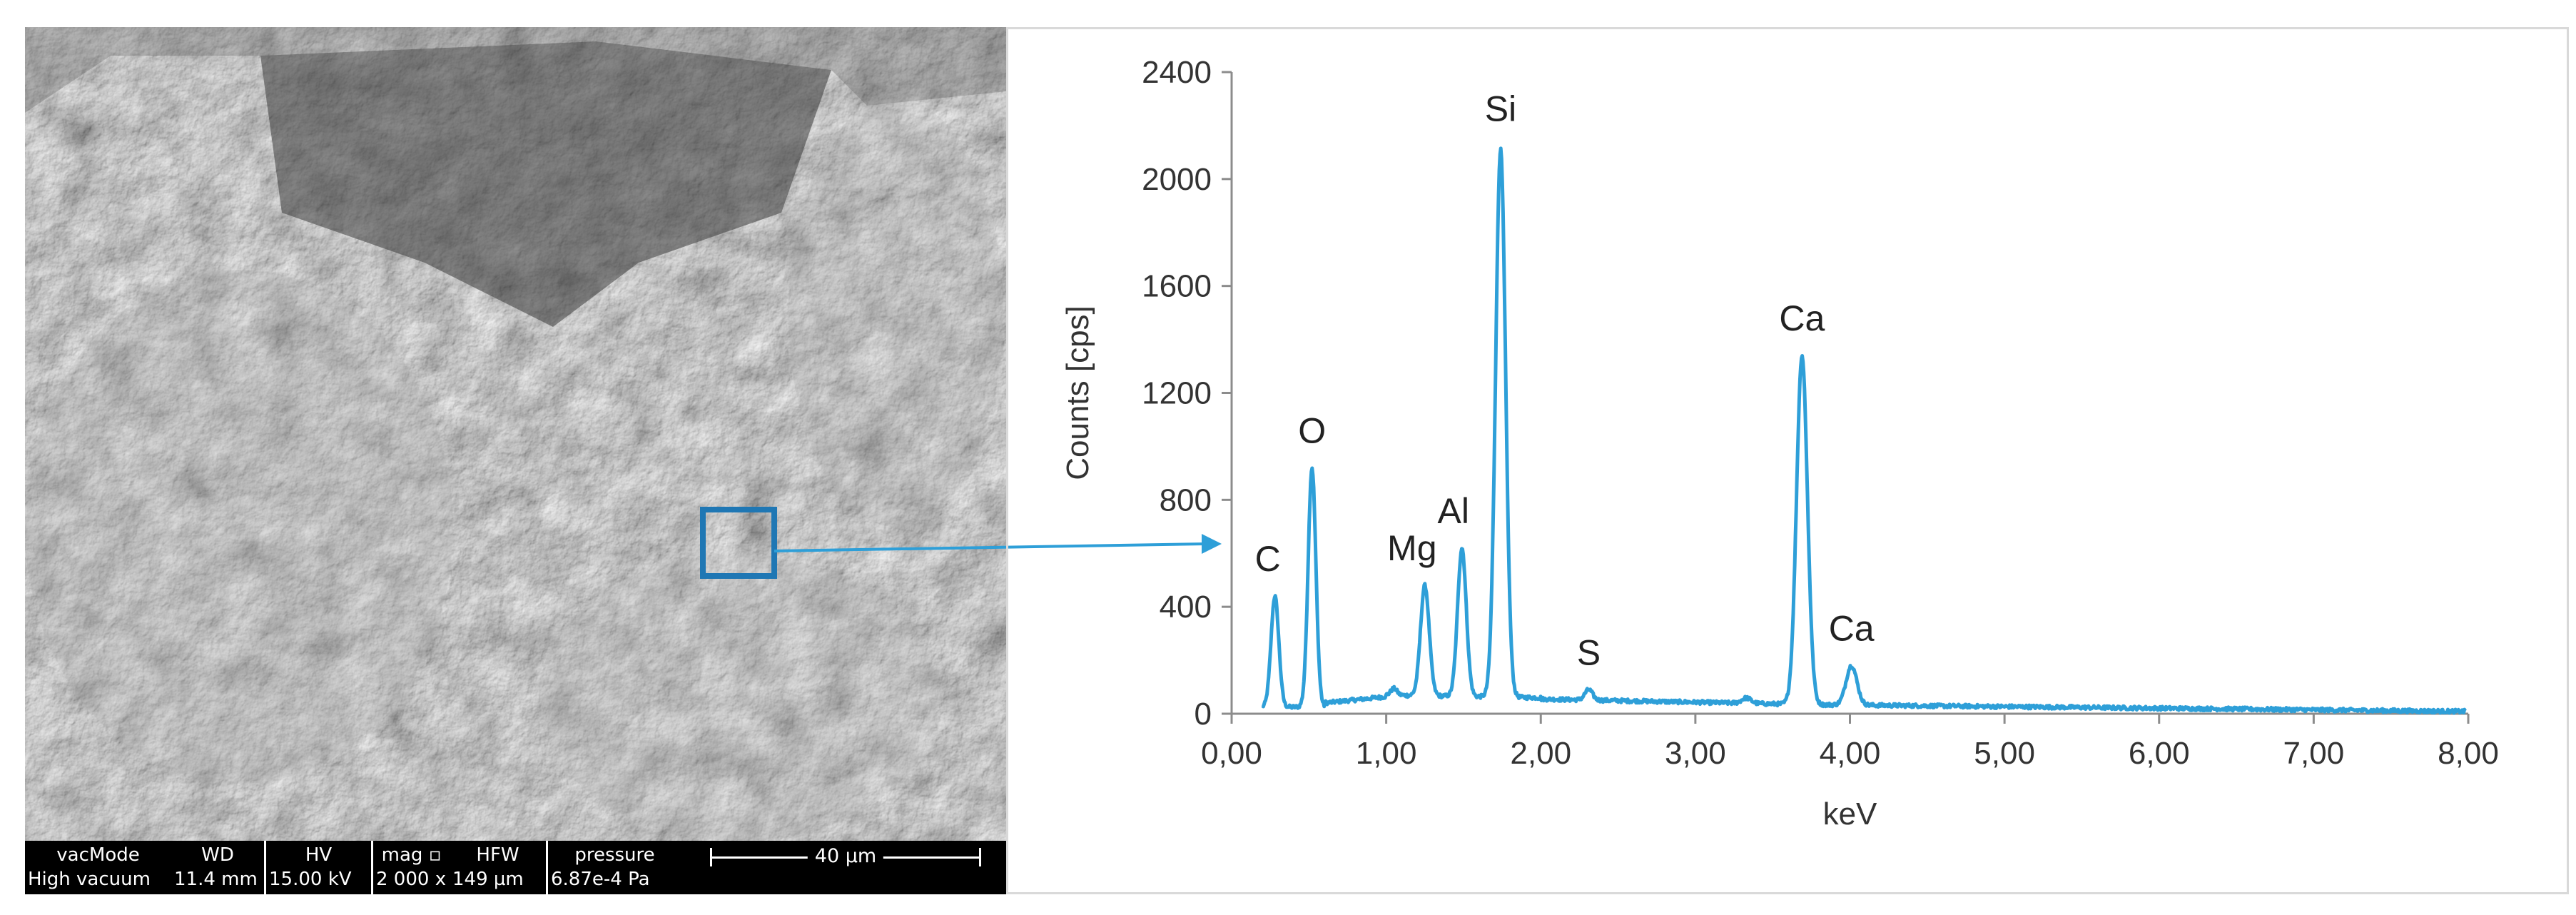  I want to click on peak-label: S, so click(1589, 652).